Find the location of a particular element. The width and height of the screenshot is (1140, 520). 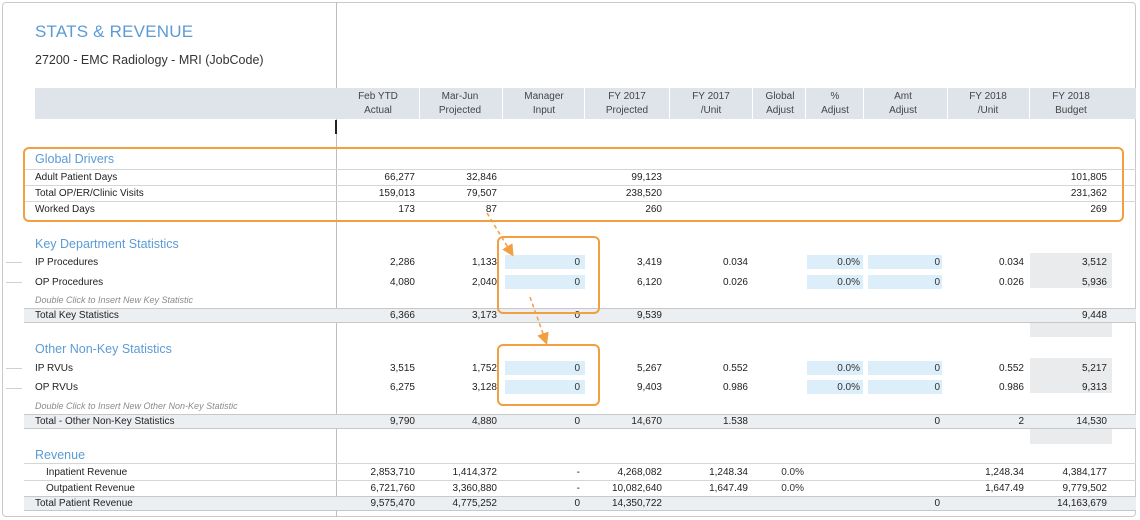

column-header-line2: Budget is located at coordinates (1071, 110).